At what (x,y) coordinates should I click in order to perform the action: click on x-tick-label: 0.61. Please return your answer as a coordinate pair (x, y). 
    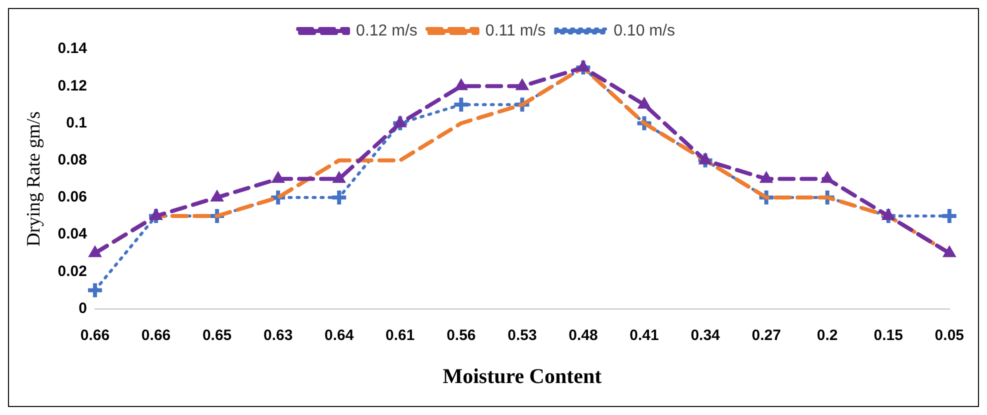
    Looking at the image, I should click on (400, 335).